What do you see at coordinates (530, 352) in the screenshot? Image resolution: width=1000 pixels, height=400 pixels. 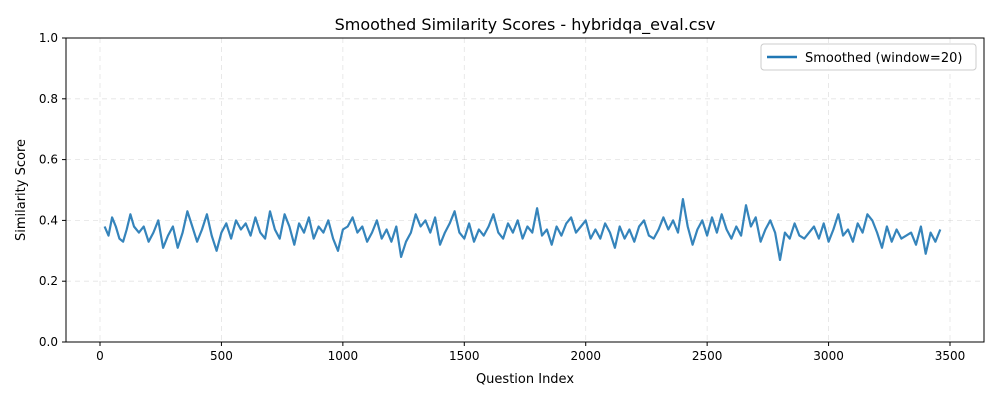 I see `x-axis-ticks: 0 500 1000 1500 2000 2500 3000 3500` at bounding box center [530, 352].